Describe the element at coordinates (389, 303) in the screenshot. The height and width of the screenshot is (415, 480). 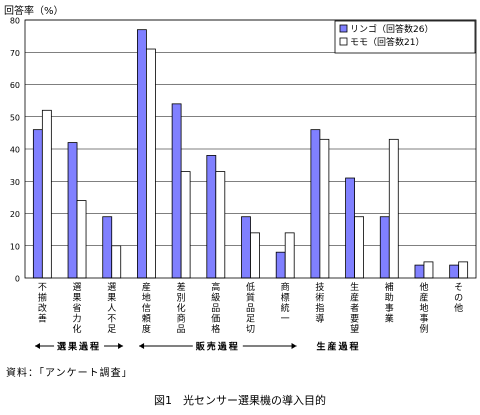
I see `x-tick-label: 補助事業` at that location.